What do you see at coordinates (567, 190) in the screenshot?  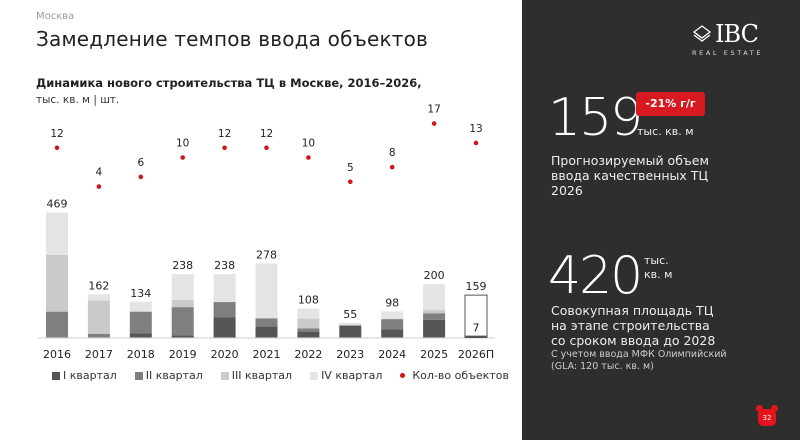 I see `desc-line: 2026` at bounding box center [567, 190].